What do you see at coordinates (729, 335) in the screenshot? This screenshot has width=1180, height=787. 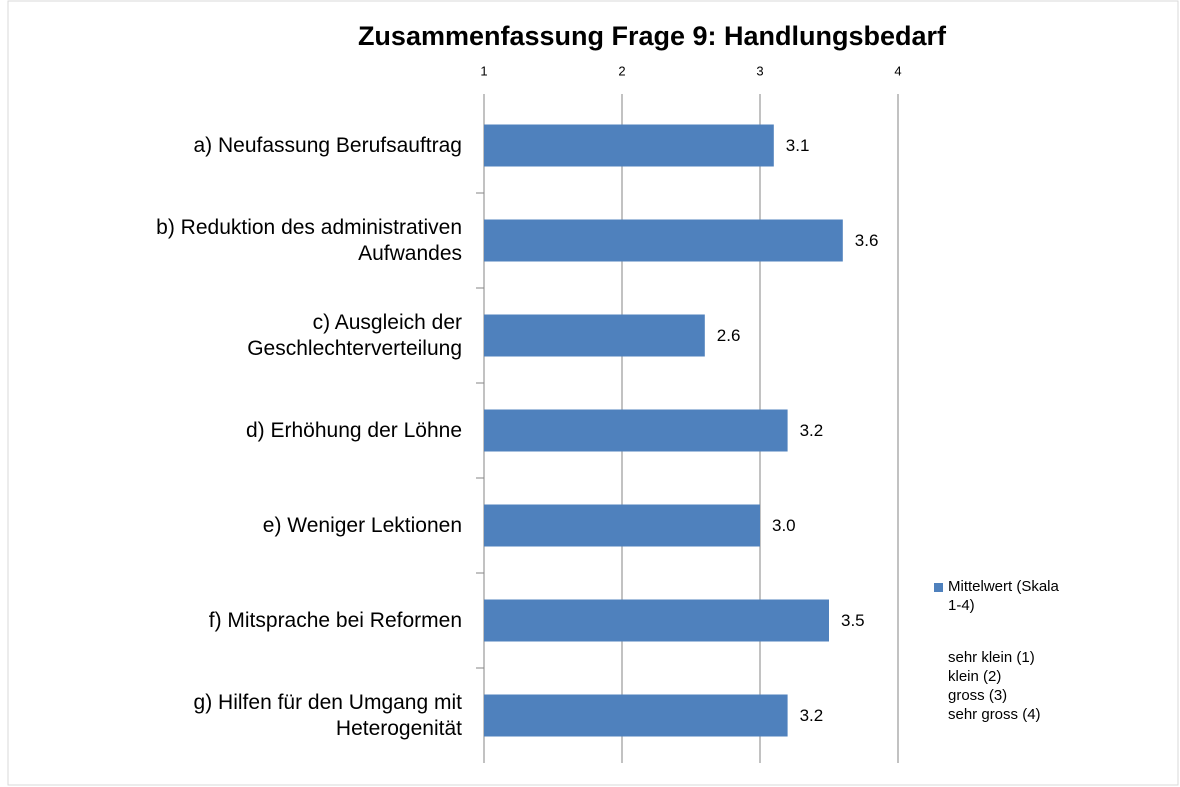 I see `data-label: 2.6` at bounding box center [729, 335].